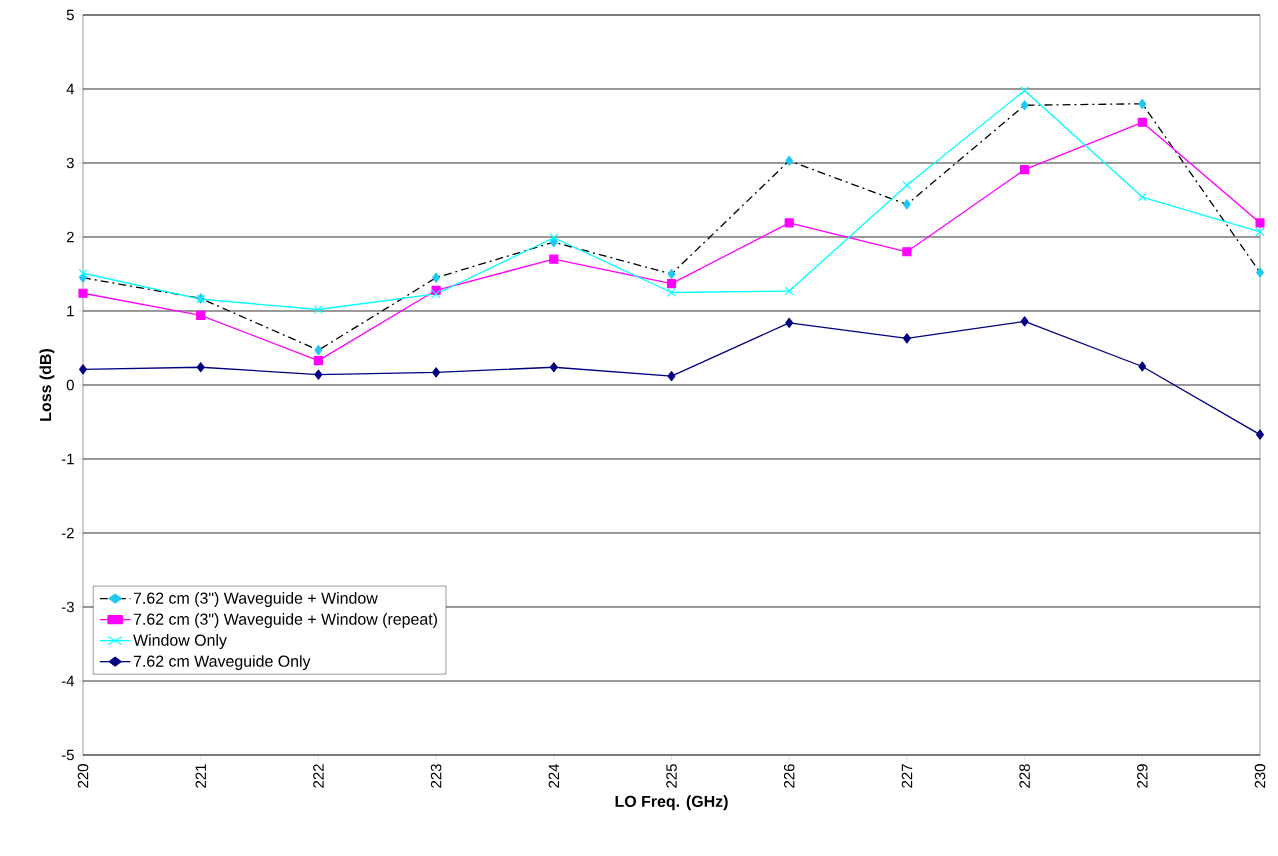  Describe the element at coordinates (789, 776) in the screenshot. I see `x-tick-label: 226` at that location.